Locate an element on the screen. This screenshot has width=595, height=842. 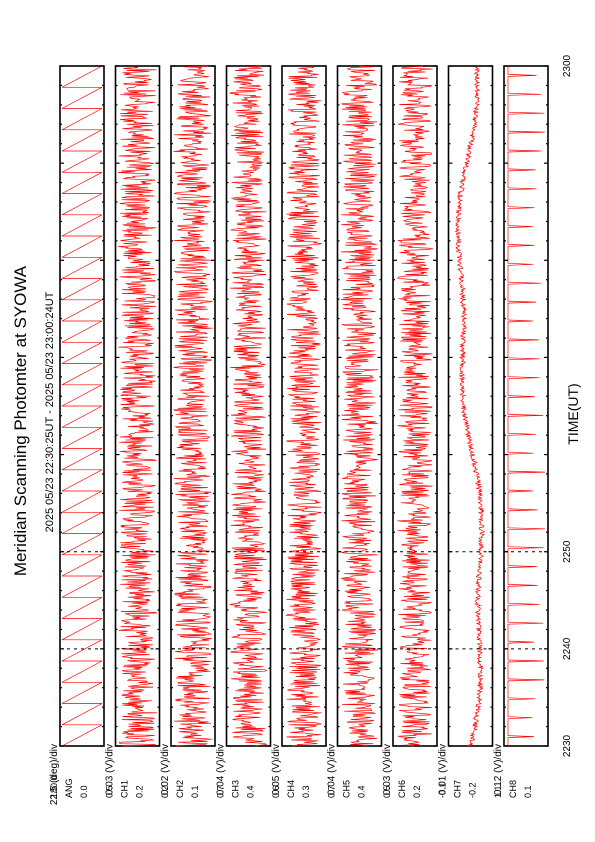
panel-tick-top: 180.0 is located at coordinates (54, 786).